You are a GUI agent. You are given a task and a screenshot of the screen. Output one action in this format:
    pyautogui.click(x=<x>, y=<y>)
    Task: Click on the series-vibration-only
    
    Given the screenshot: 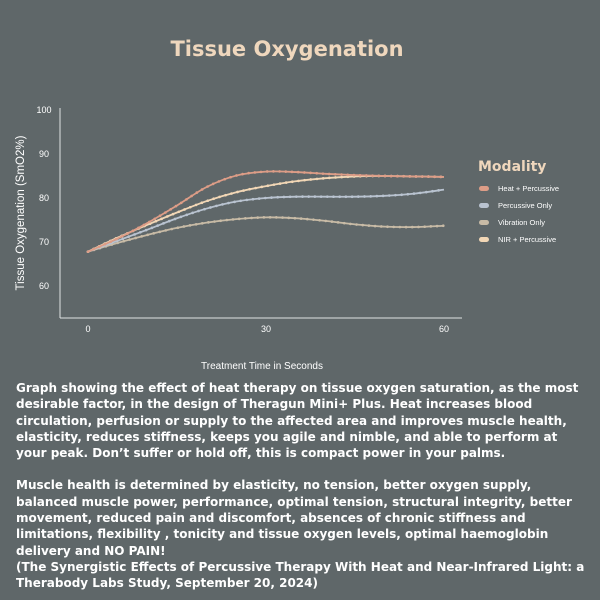 What is the action you would take?
    pyautogui.click(x=265, y=234)
    